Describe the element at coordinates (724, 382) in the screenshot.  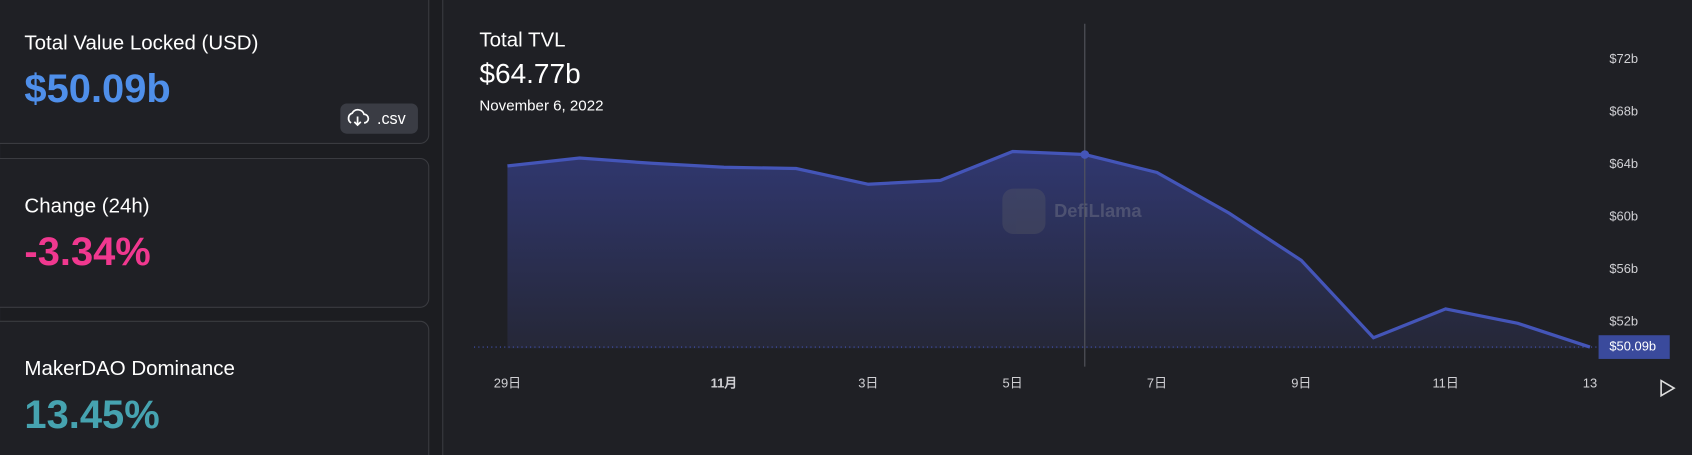
I see `x-tick-label: 11月` at that location.